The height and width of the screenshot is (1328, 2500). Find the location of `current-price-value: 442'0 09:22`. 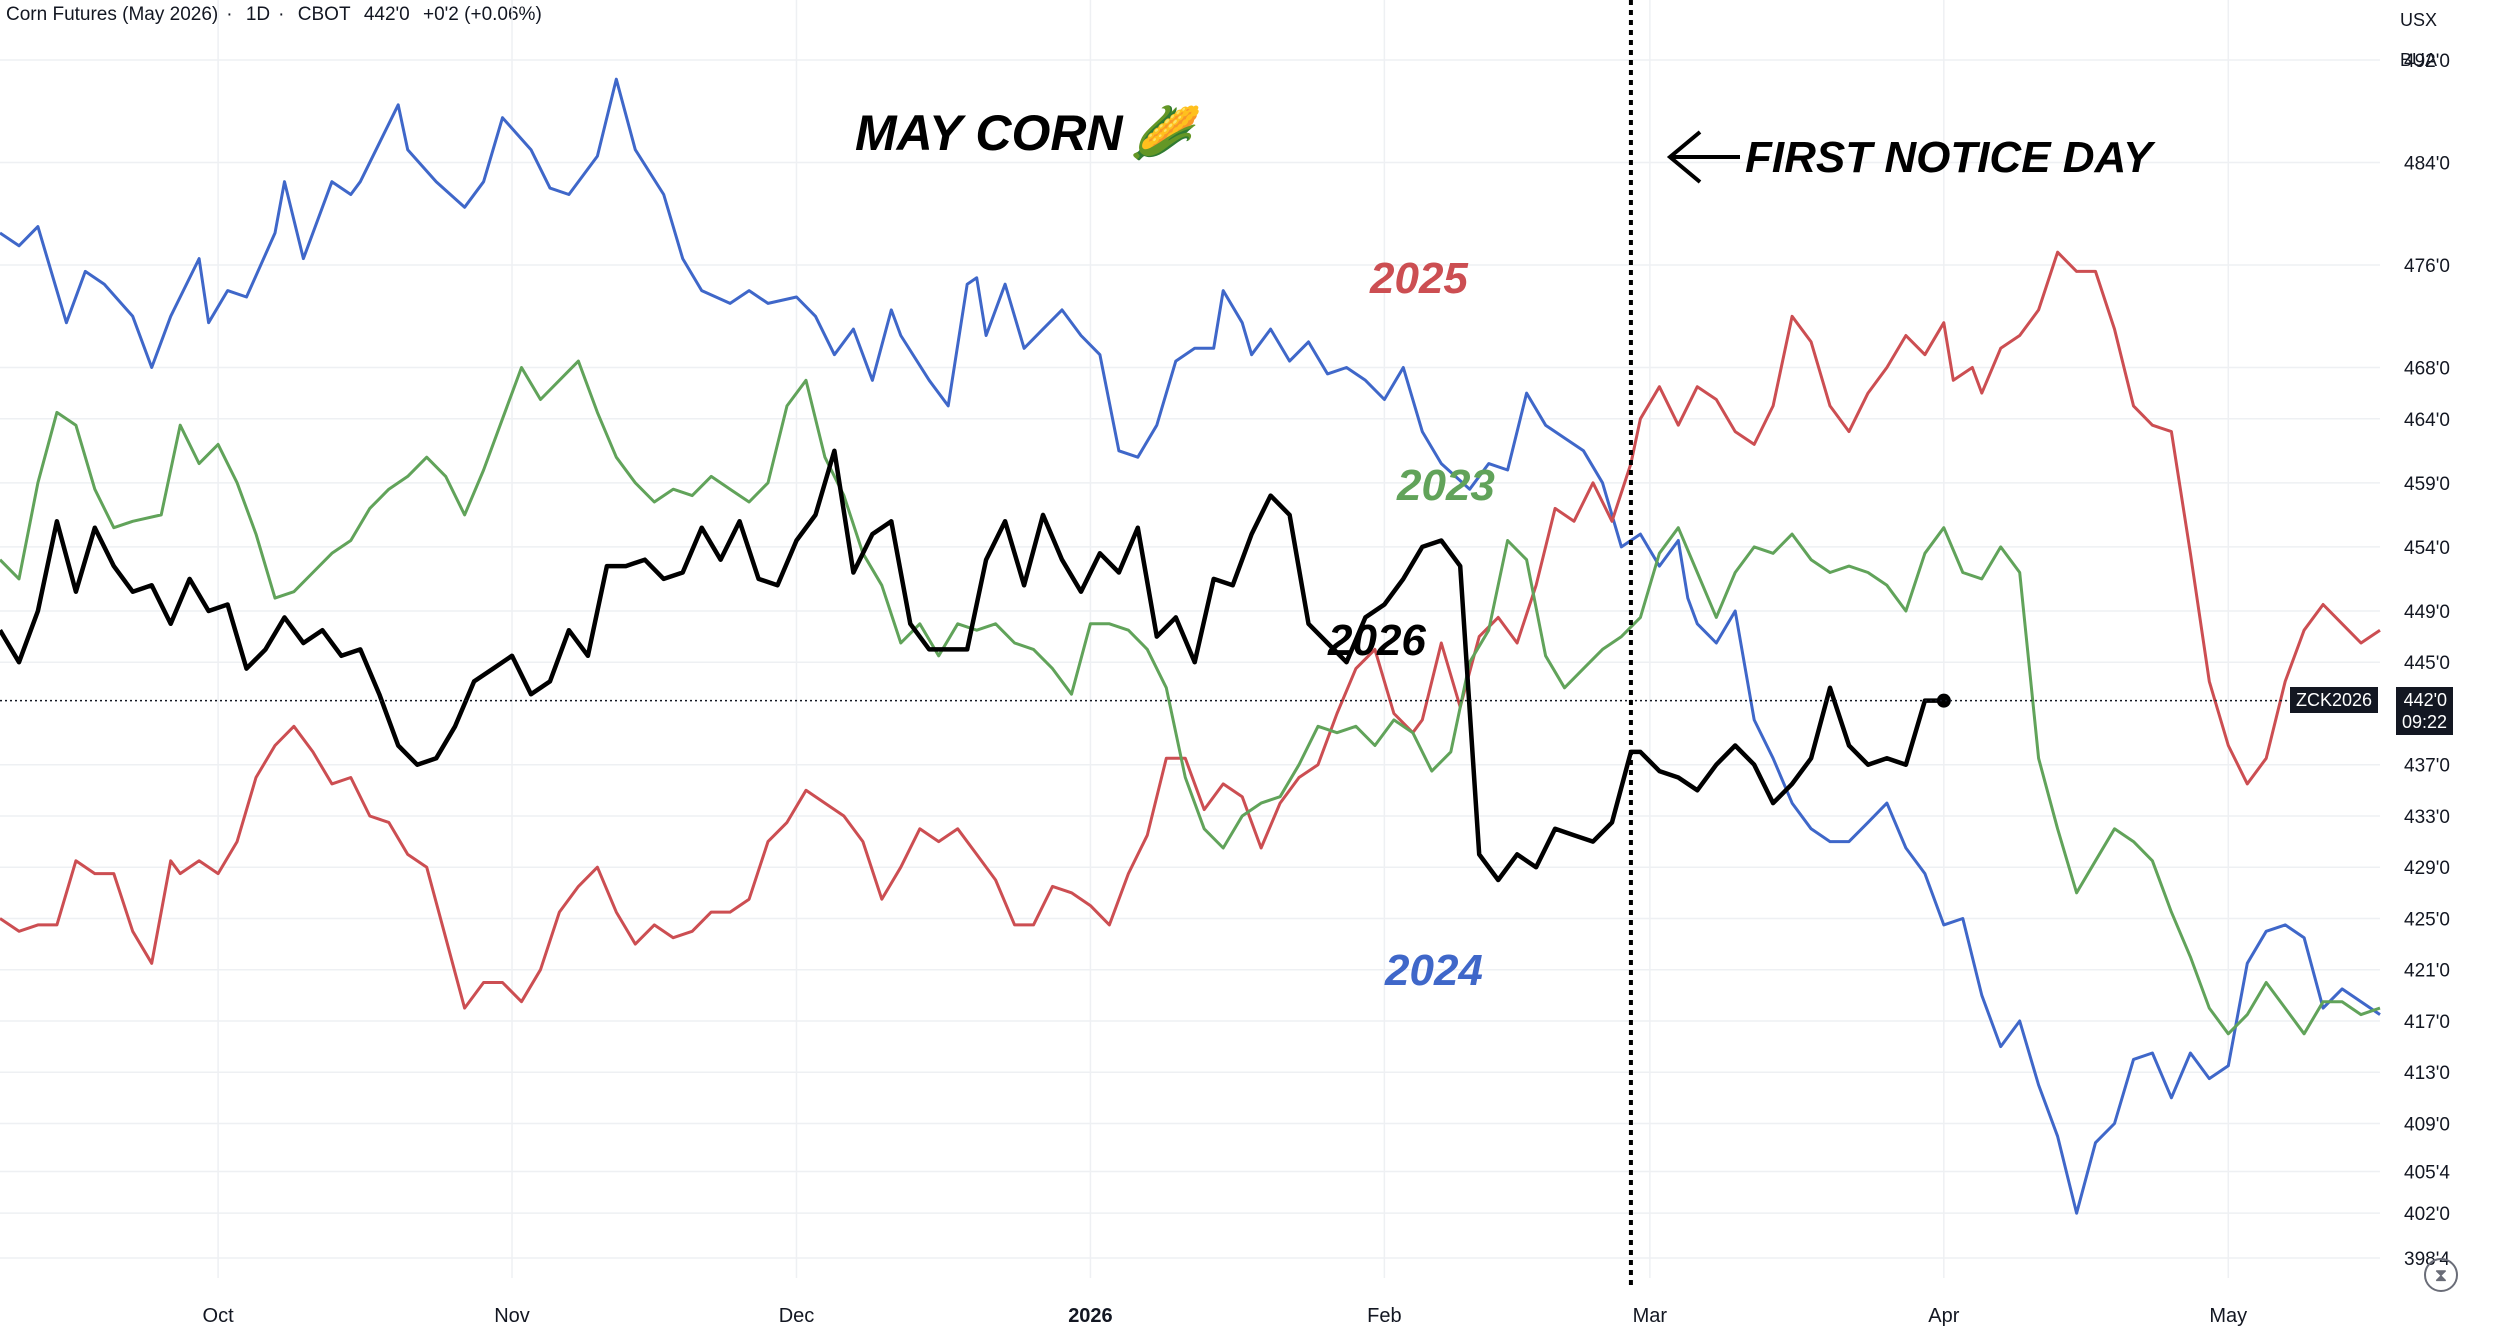

current-price-value: 442'0 09:22 is located at coordinates (2425, 710).